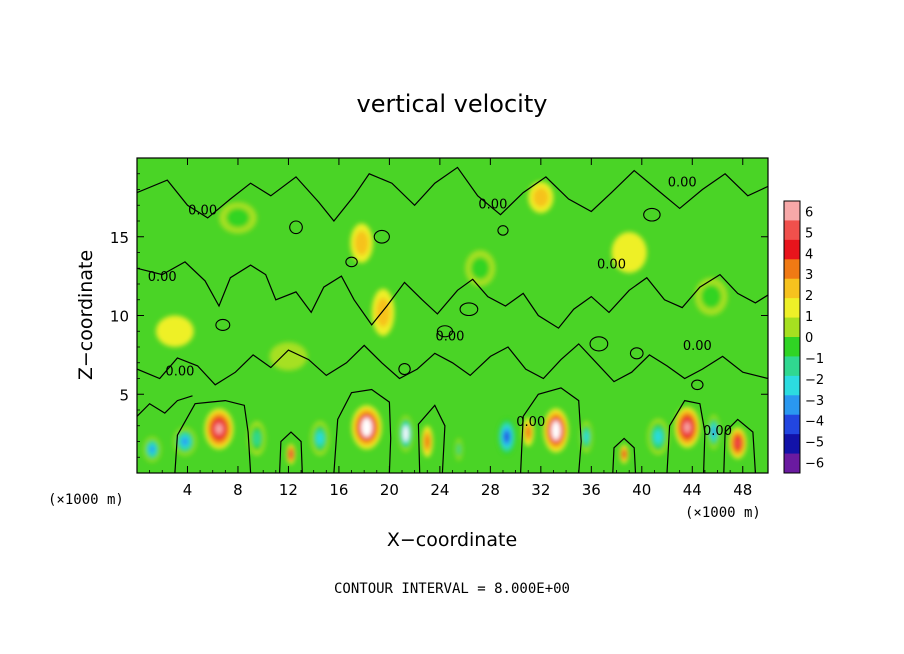 The width and height of the screenshot is (904, 654). I want to click on colorbar-label--1: −1, so click(814, 359).